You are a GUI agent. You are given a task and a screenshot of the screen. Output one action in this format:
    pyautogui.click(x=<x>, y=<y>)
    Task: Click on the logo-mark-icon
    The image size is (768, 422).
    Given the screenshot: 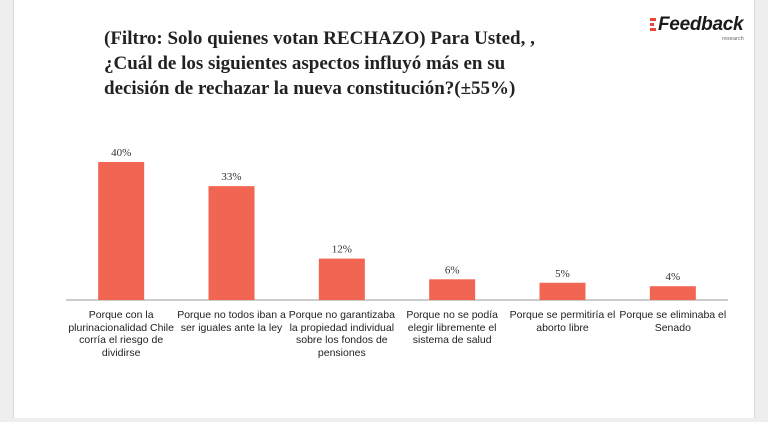 What is the action you would take?
    pyautogui.click(x=653, y=24)
    